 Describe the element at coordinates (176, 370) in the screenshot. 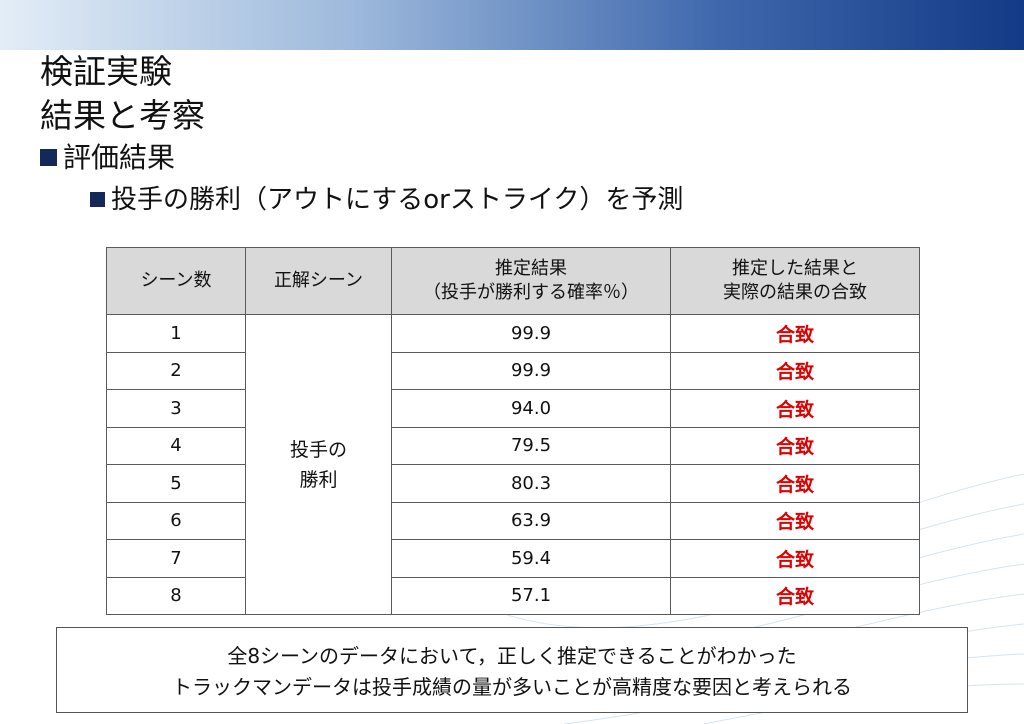

I see `scene-number: 2` at that location.